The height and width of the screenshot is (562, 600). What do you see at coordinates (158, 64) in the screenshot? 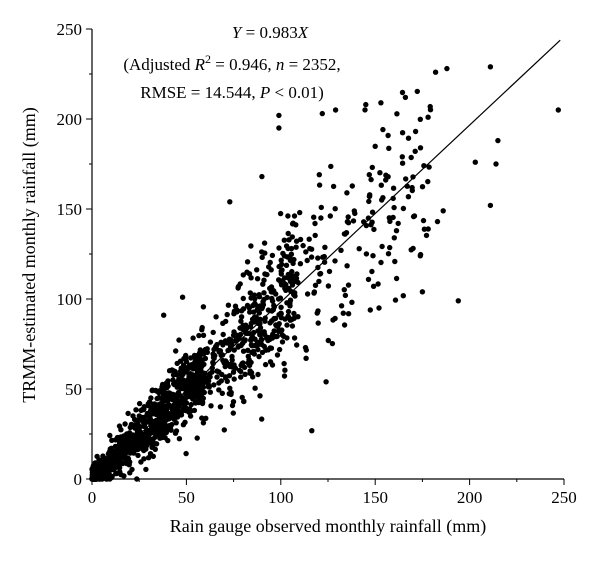
I see `annotation-adjusted: (Adjusted` at bounding box center [158, 64].